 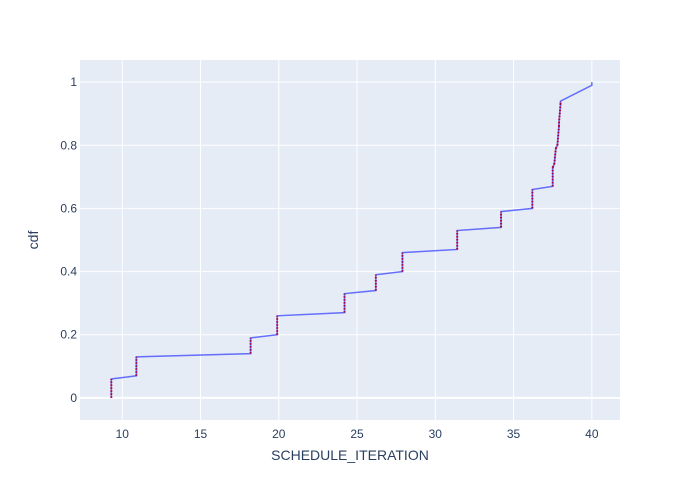 I want to click on x-axis-ticks: 10 15 20 25 30 35 40, so click(x=357, y=434).